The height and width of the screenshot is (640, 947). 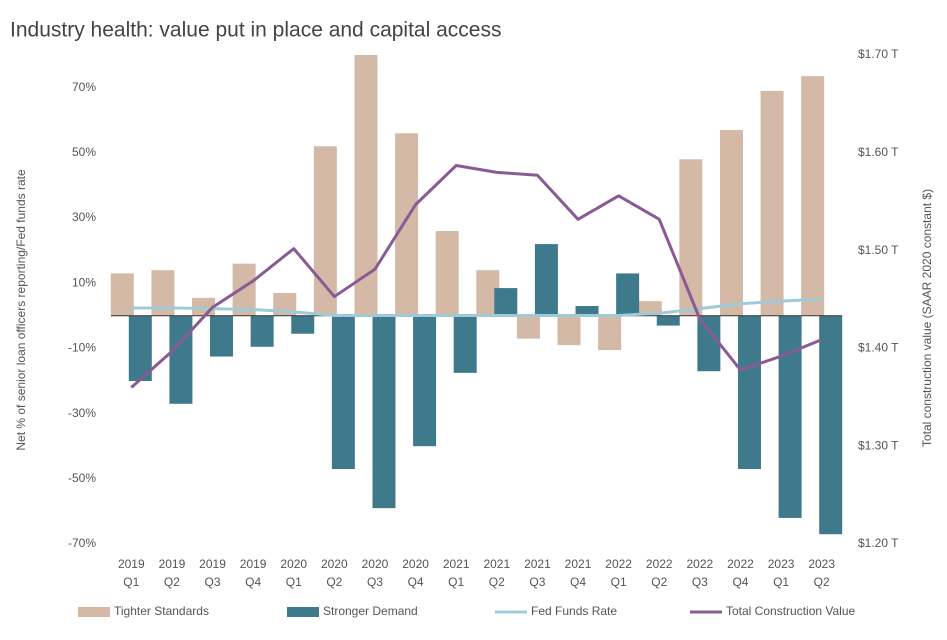 What do you see at coordinates (878, 348) in the screenshot?
I see `y2-tick-label: $1.40 T` at bounding box center [878, 348].